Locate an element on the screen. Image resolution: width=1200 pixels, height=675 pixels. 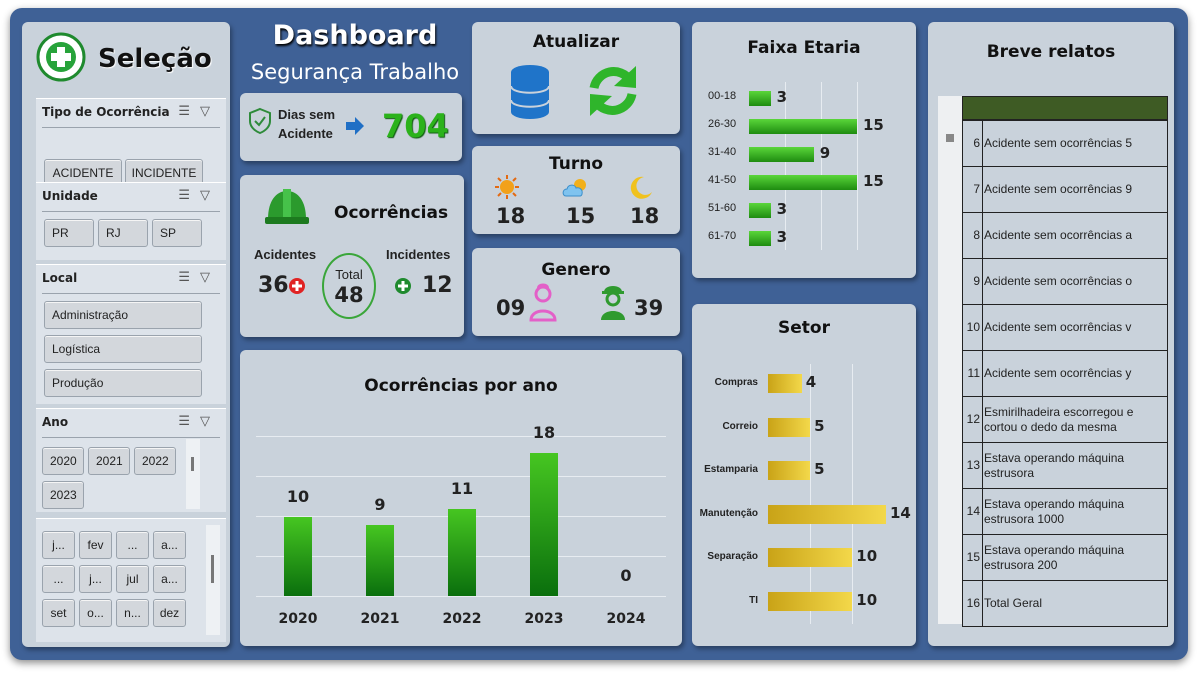
days-without-accident-card: Dias sem Acidente 704 is located at coordinates (351, 127).